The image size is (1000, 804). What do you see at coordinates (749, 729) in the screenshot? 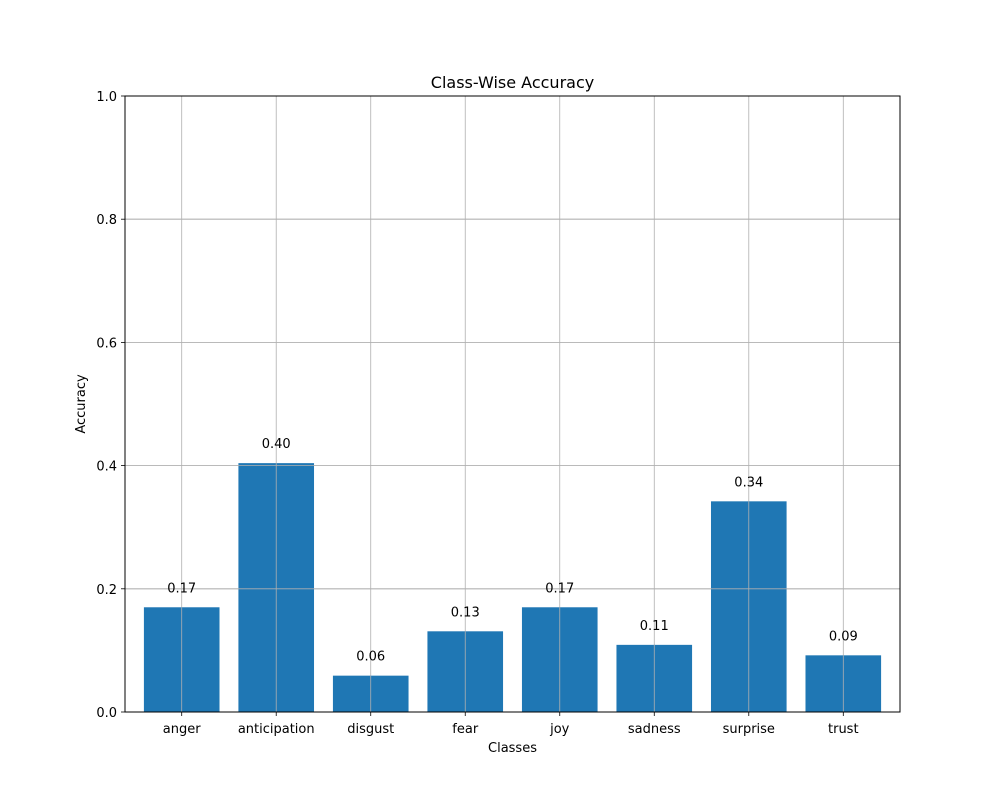
I see `x-tick-label-surprise: surprise` at bounding box center [749, 729].